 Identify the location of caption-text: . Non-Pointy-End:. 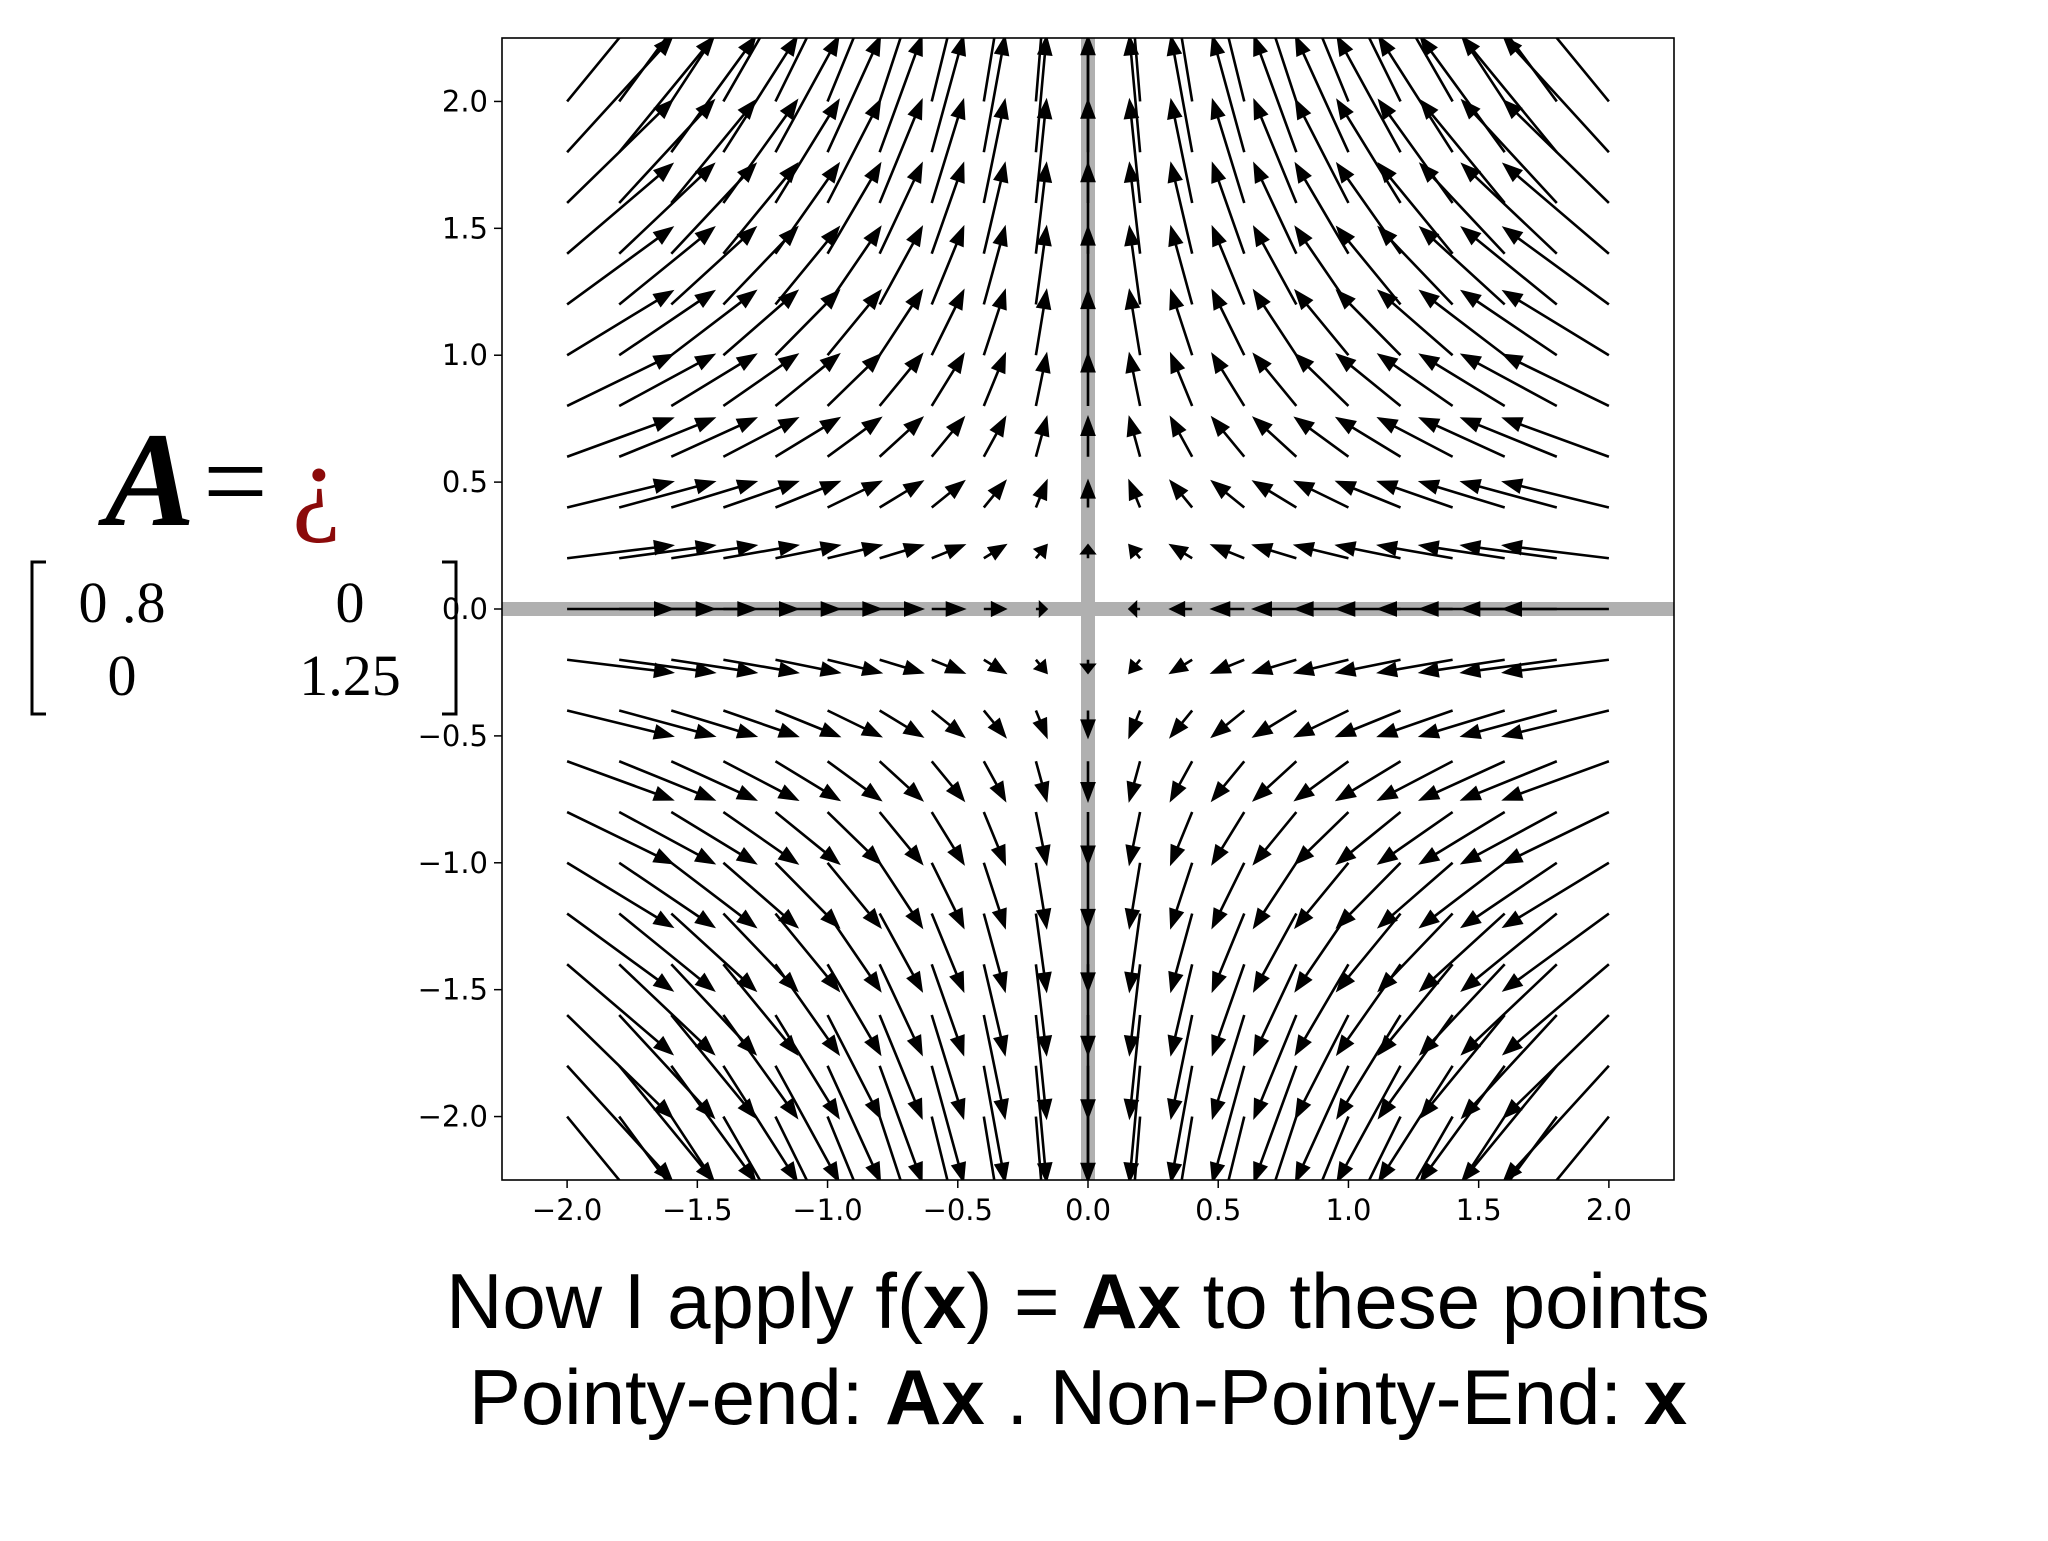
(1314, 1397).